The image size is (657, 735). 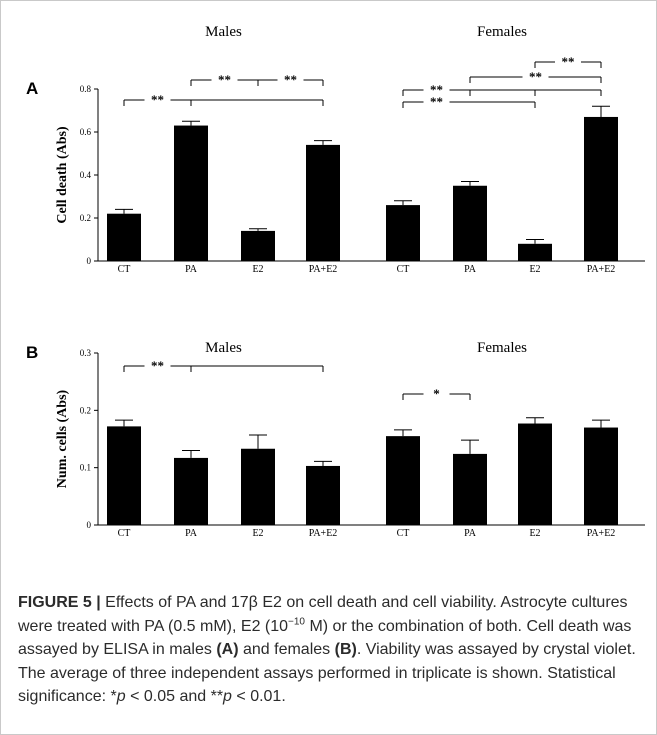 I want to click on caption-text-3: and females, so click(x=286, y=650).